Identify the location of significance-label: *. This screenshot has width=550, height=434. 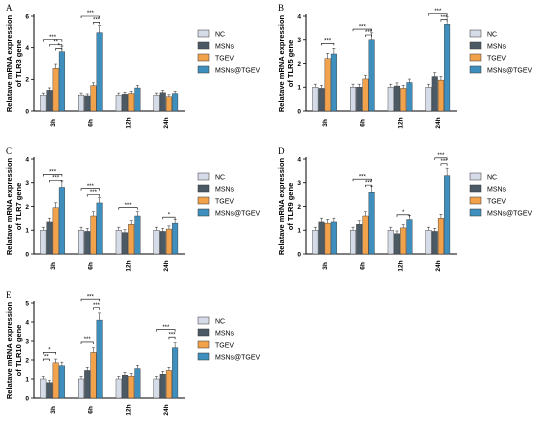
(49, 351).